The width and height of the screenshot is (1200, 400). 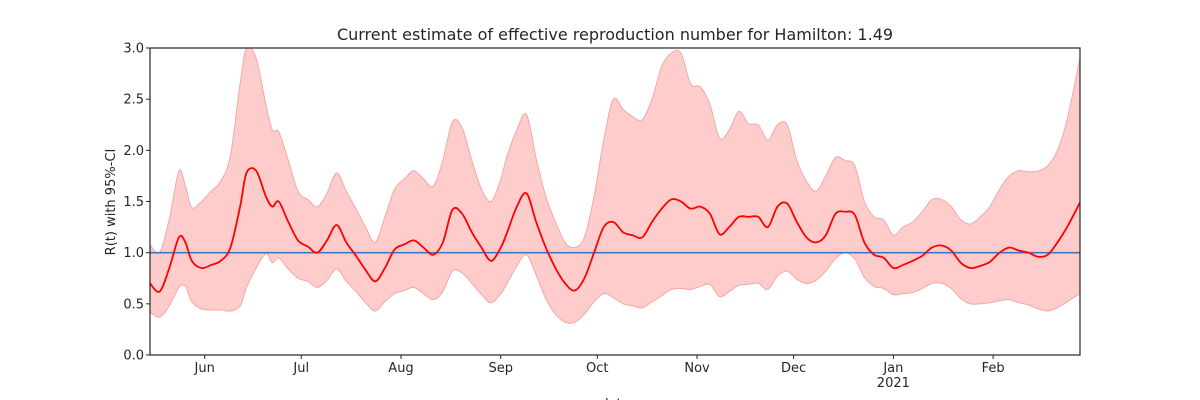 What do you see at coordinates (597, 368) in the screenshot?
I see `x-tick-label: Oct` at bounding box center [597, 368].